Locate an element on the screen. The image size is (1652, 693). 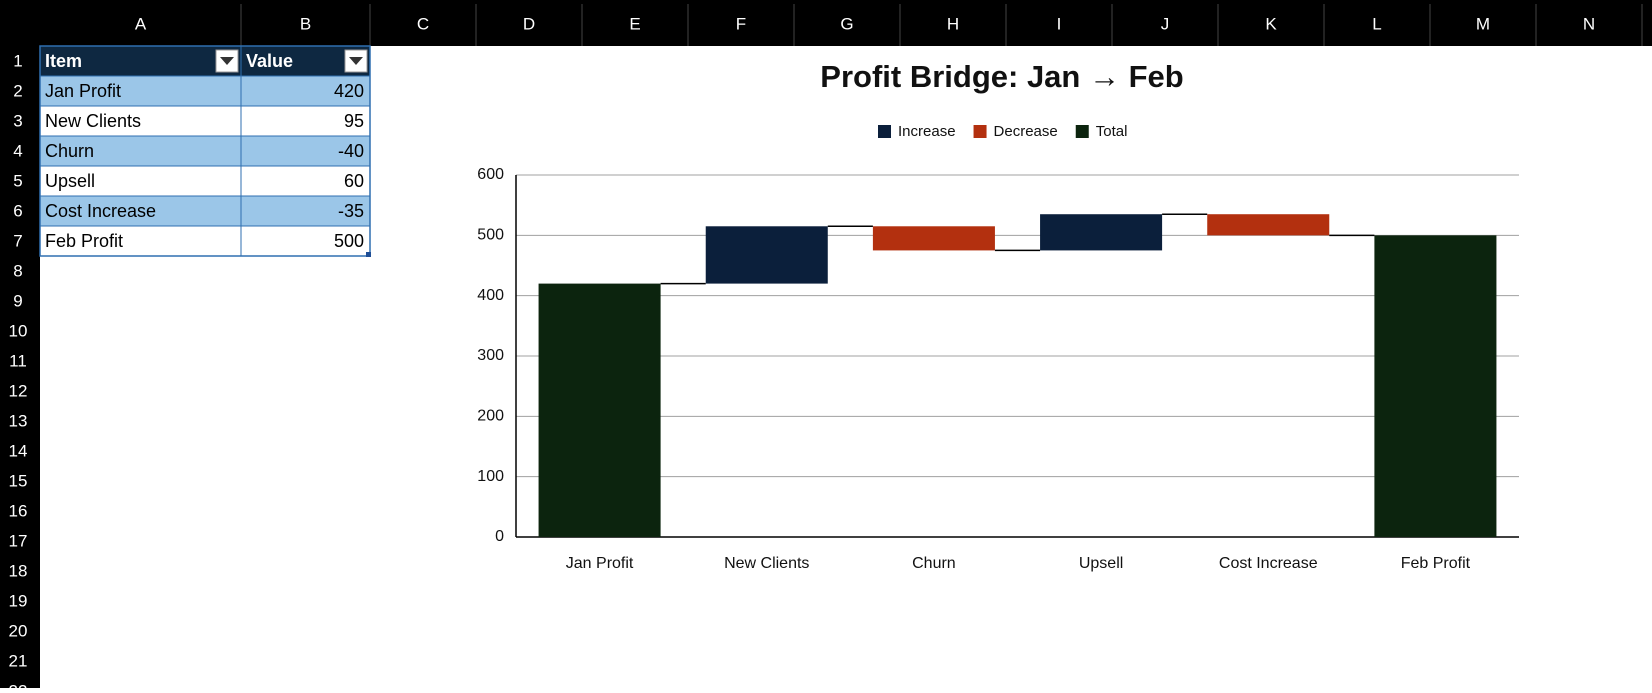
table-cell: Churn is located at coordinates (69, 151).